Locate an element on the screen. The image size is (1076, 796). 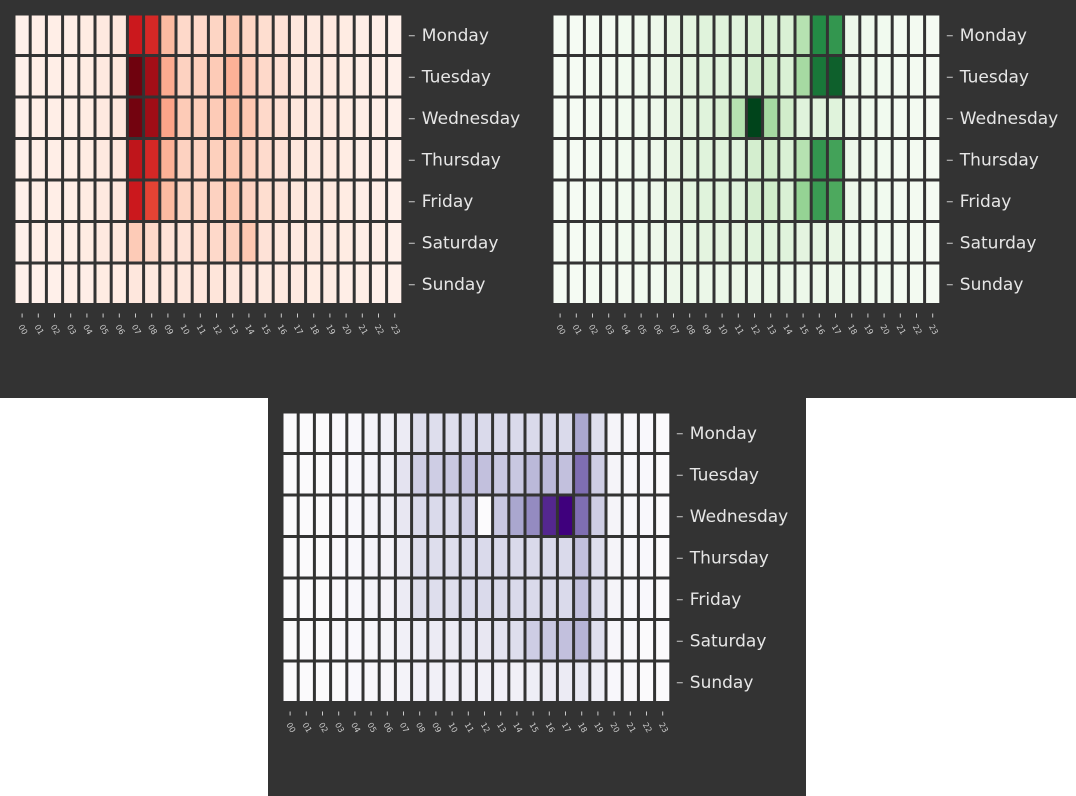
x-tick-label-purples-06: 06 is located at coordinates (388, 727).